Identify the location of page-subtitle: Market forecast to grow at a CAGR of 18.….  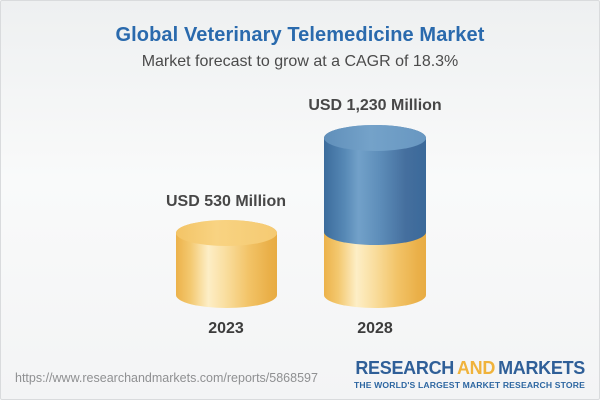
(300, 61).